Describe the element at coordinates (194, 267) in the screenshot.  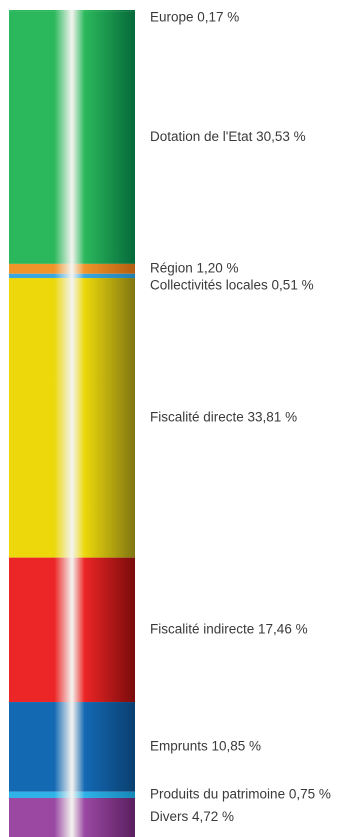
I see `label-region: Région 1,20 %` at that location.